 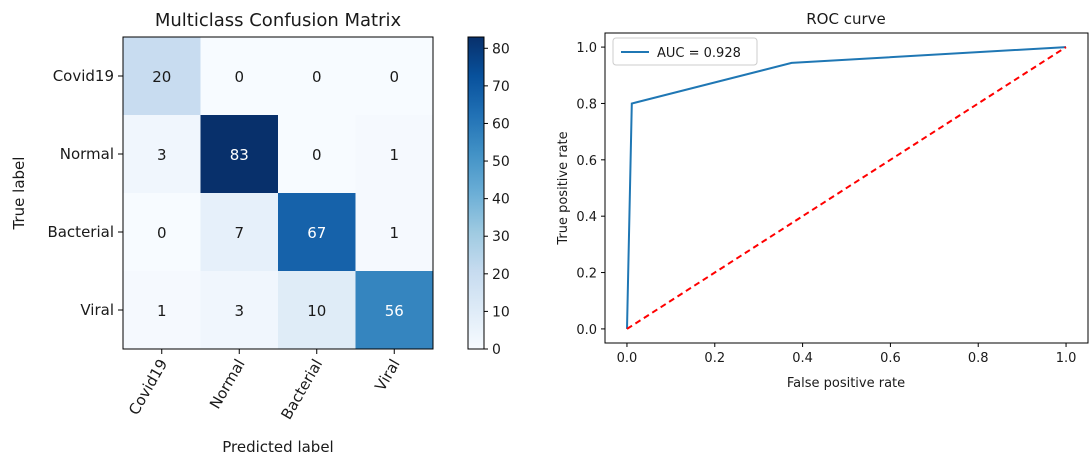 What do you see at coordinates (227, 384) in the screenshot?
I see `cm-x-tick-label: Normal` at bounding box center [227, 384].